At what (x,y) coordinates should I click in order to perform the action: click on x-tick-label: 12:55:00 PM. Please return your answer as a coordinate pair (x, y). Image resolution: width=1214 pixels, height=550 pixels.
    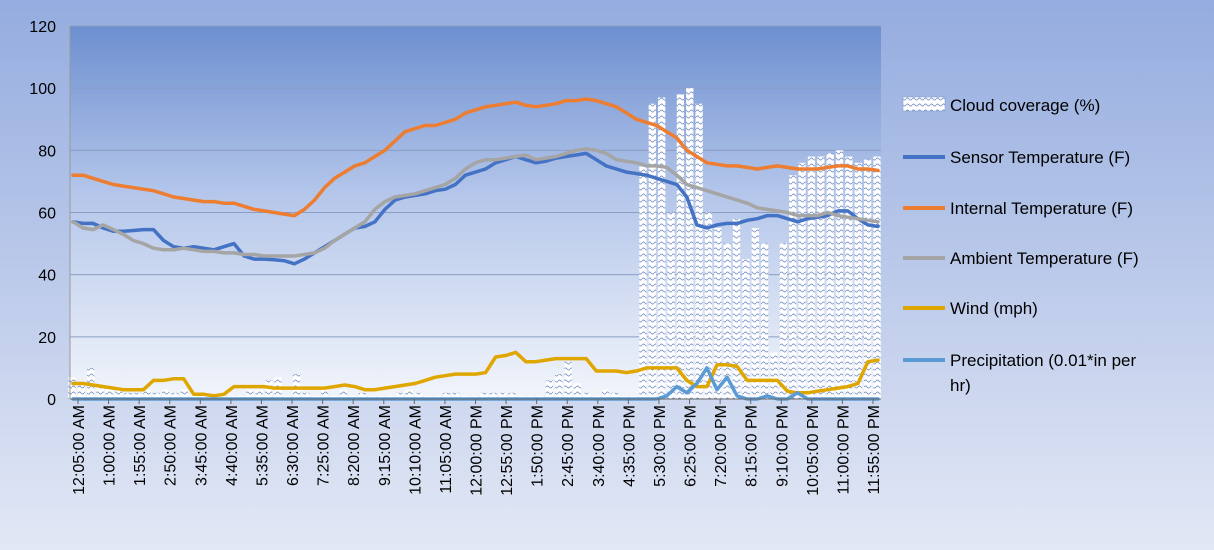
    Looking at the image, I should click on (507, 450).